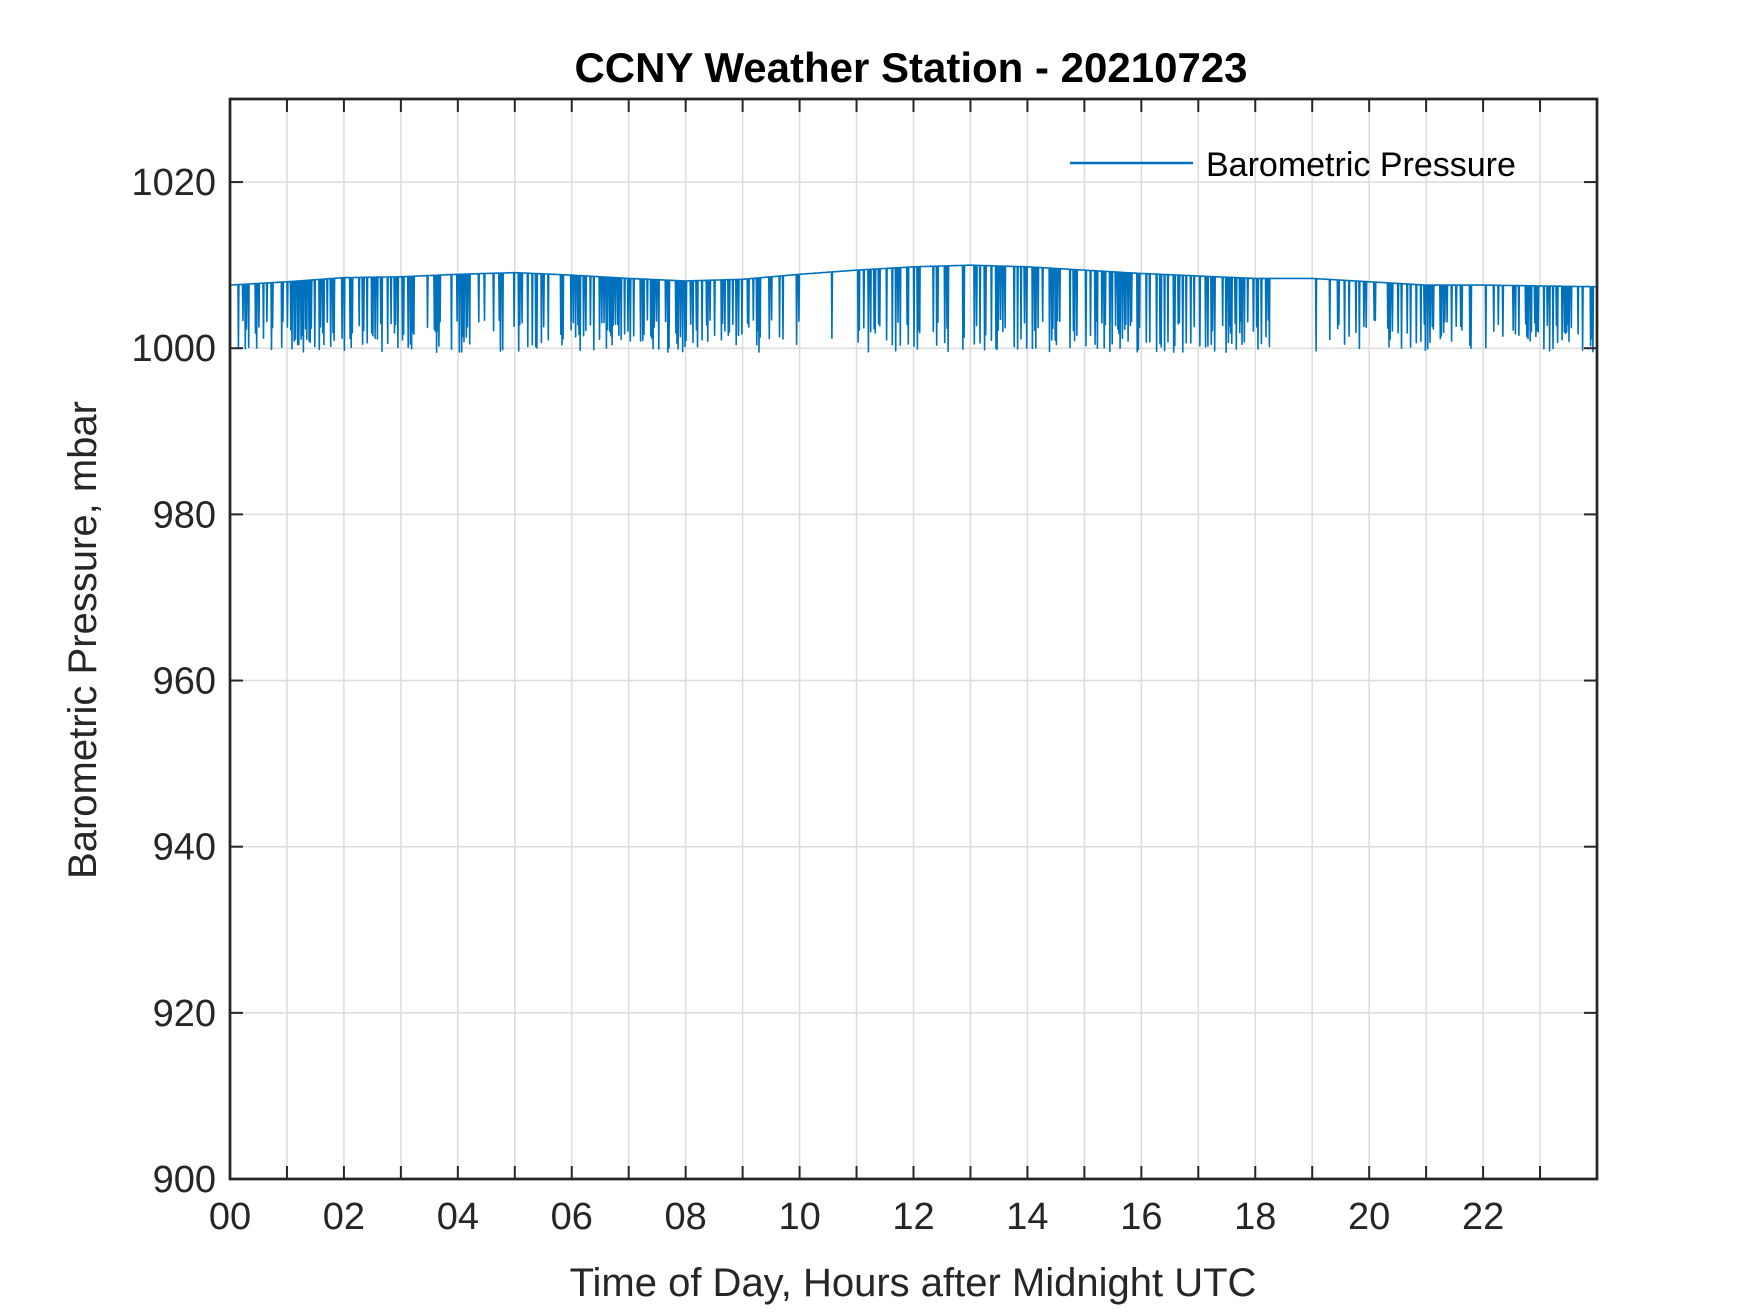 The image size is (1750, 1313). I want to click on x-tick-label: 04, so click(458, 1217).